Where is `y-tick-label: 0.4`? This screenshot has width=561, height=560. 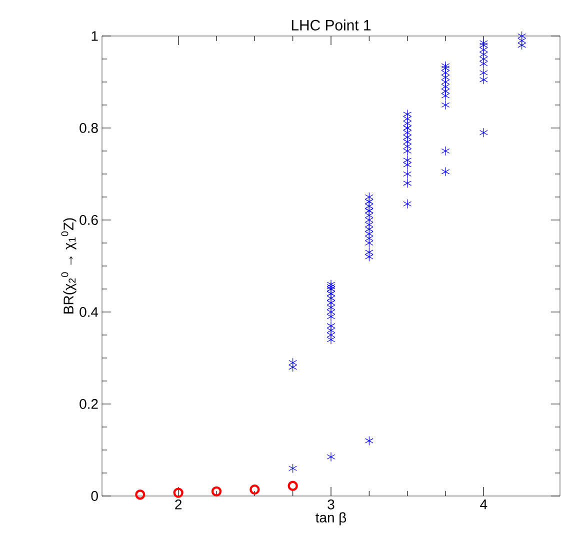
y-tick-label: 0.4 is located at coordinates (89, 312).